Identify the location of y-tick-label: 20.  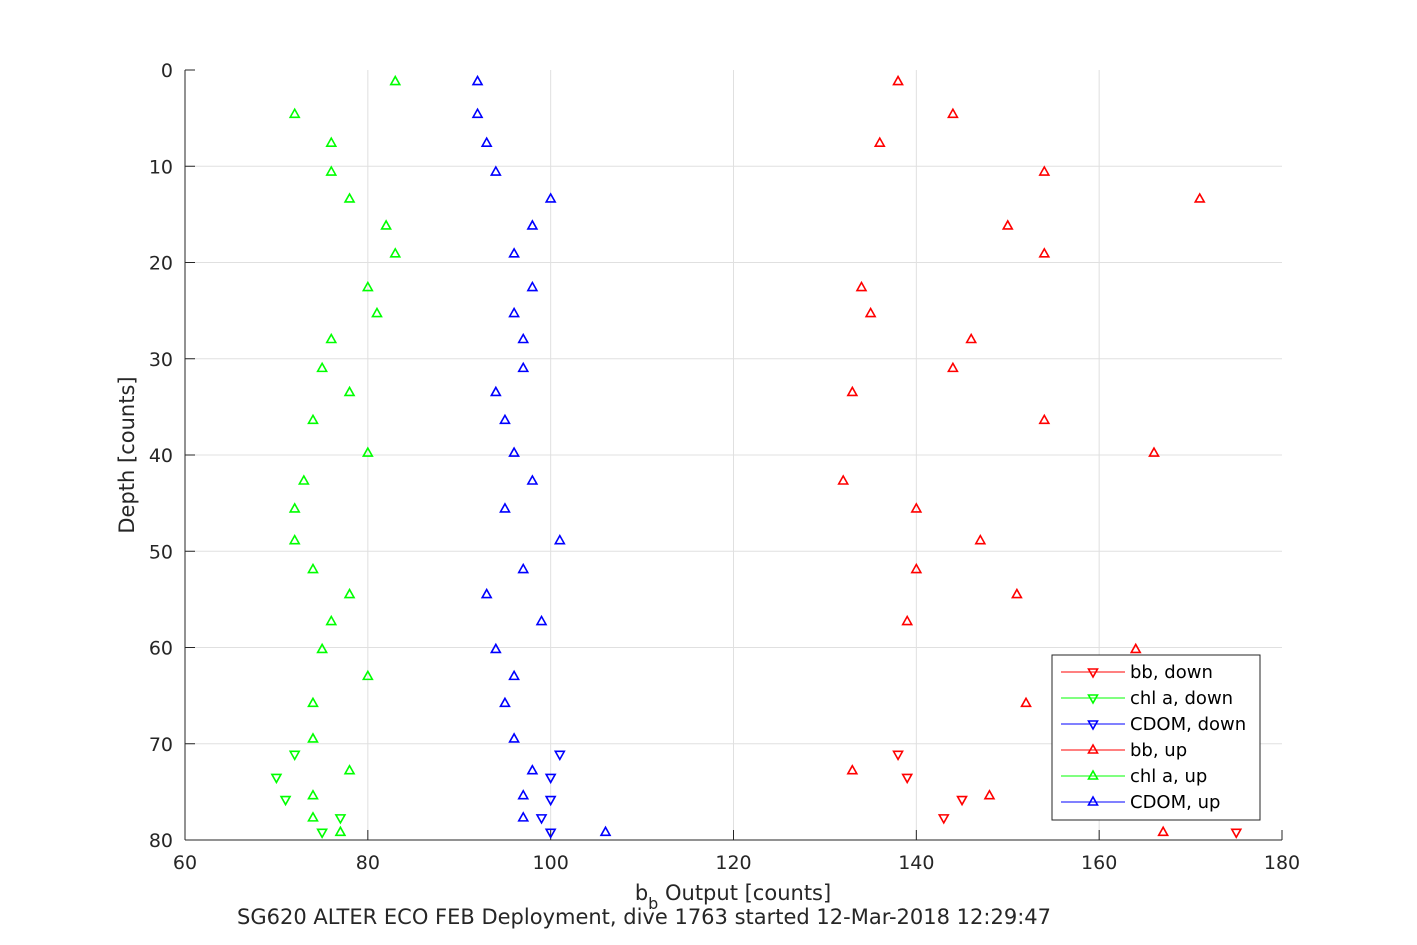
(161, 264).